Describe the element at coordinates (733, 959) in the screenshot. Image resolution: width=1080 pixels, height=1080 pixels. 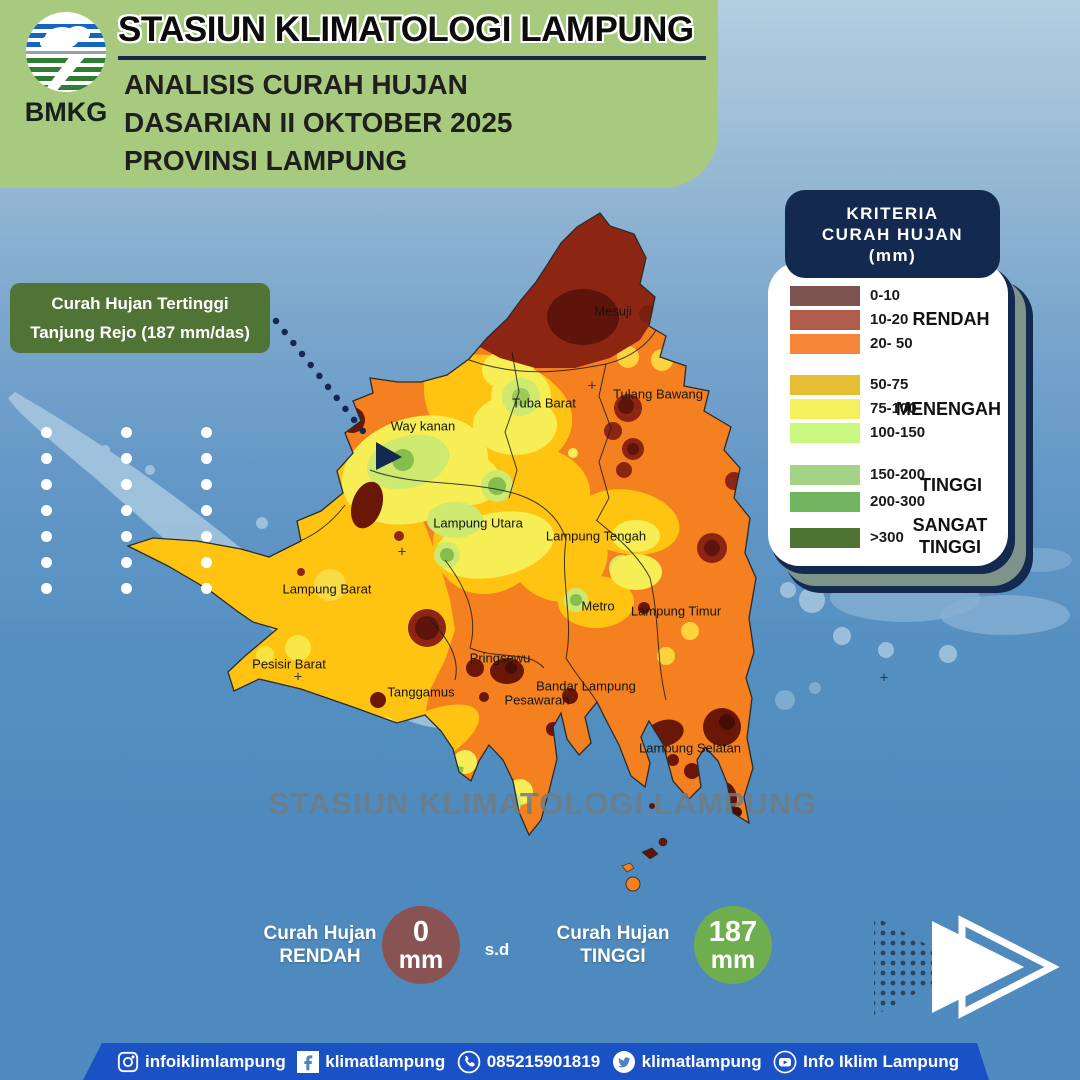
I see `high-unit: mm` at that location.